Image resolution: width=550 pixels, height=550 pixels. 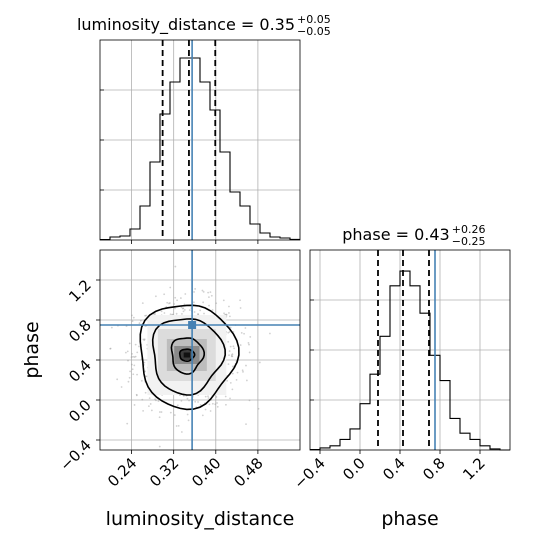 I want to click on joint-ytick-label-3: 0.8, so click(x=80, y=331).